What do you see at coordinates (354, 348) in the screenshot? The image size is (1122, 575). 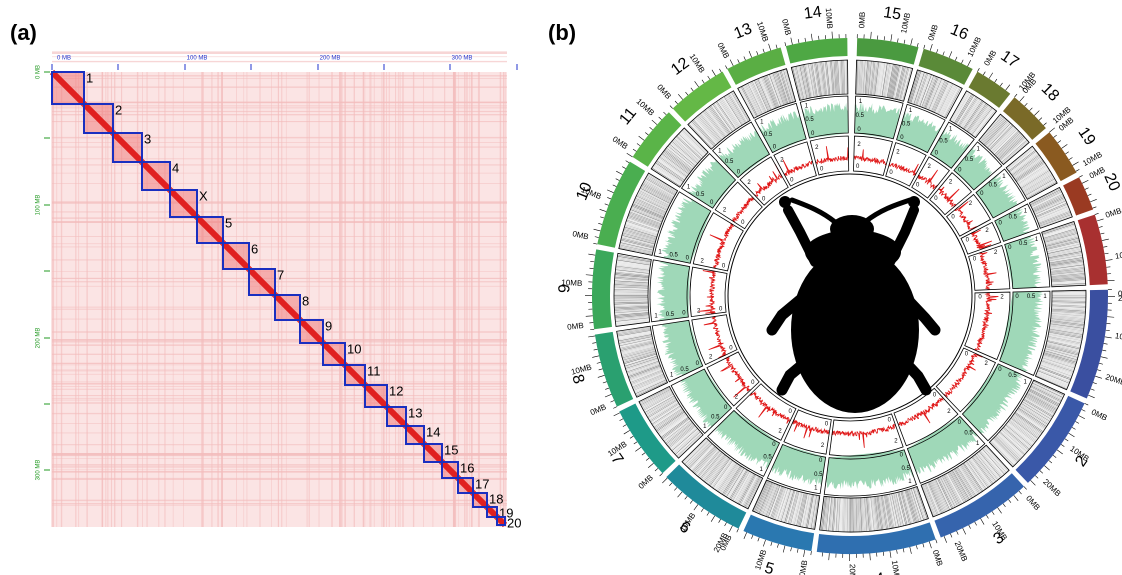 I see `chromosome-label: 10` at bounding box center [354, 348].